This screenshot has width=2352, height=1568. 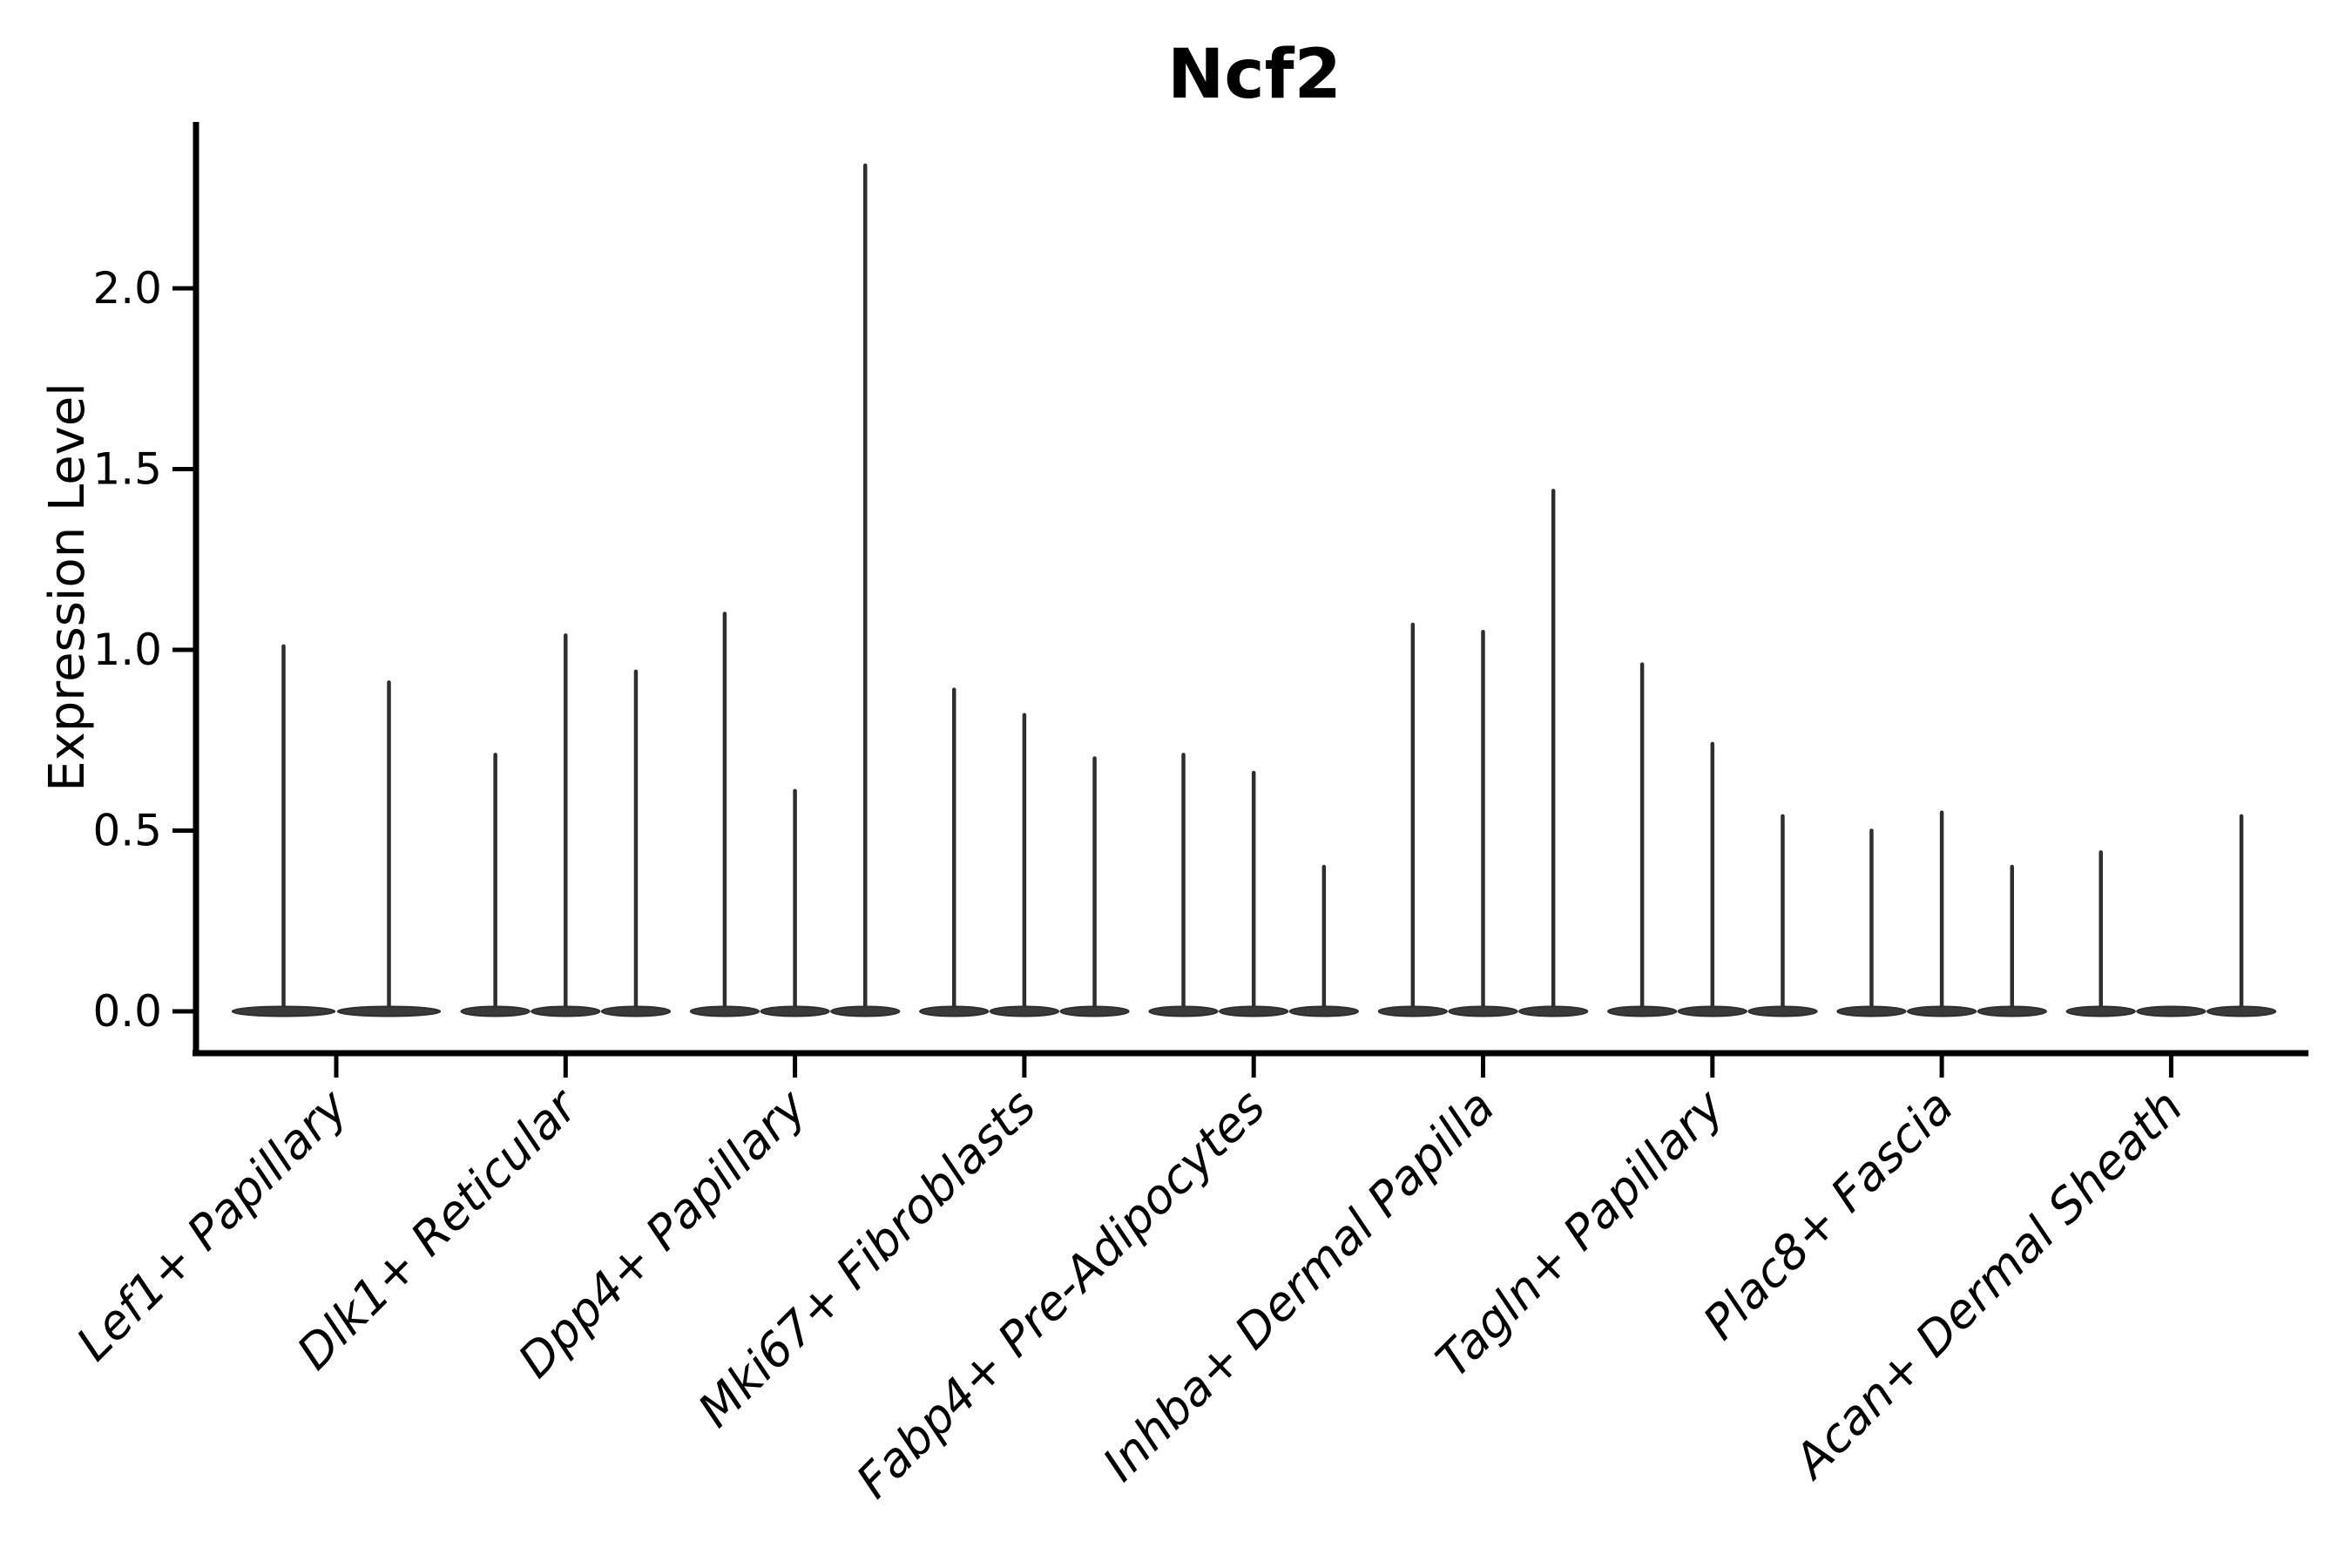 I want to click on y-tick-label: 1.5, so click(x=127, y=470).